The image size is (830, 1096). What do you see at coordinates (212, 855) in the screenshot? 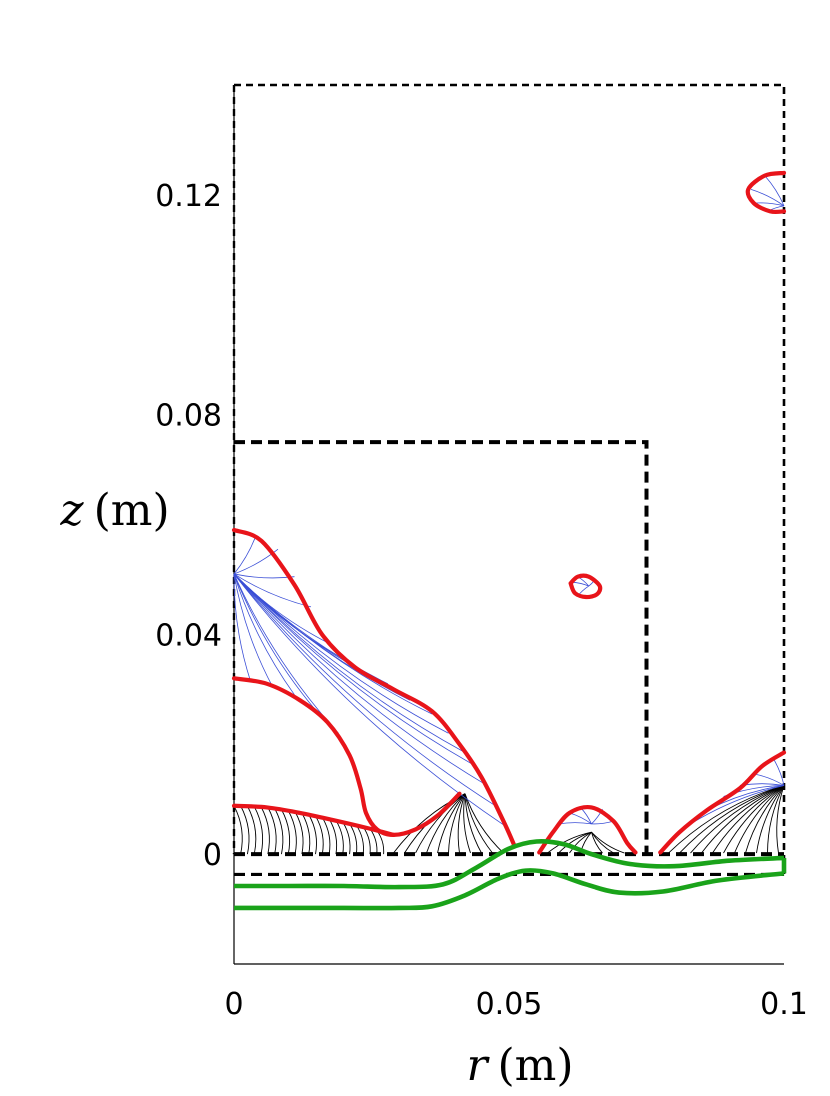
I see `y-tick-label: 0` at bounding box center [212, 855].